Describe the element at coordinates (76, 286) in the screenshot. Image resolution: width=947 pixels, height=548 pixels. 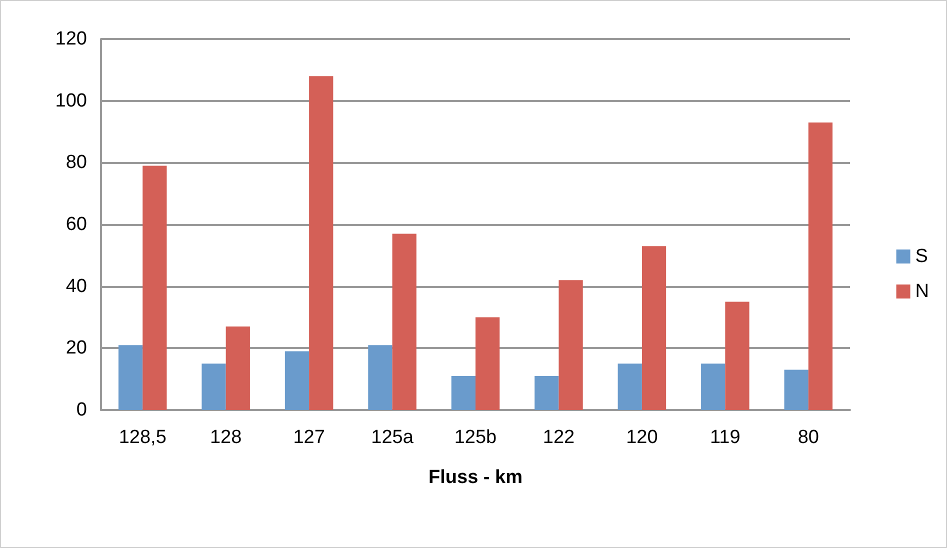
I see `y-tick-label: 40` at that location.